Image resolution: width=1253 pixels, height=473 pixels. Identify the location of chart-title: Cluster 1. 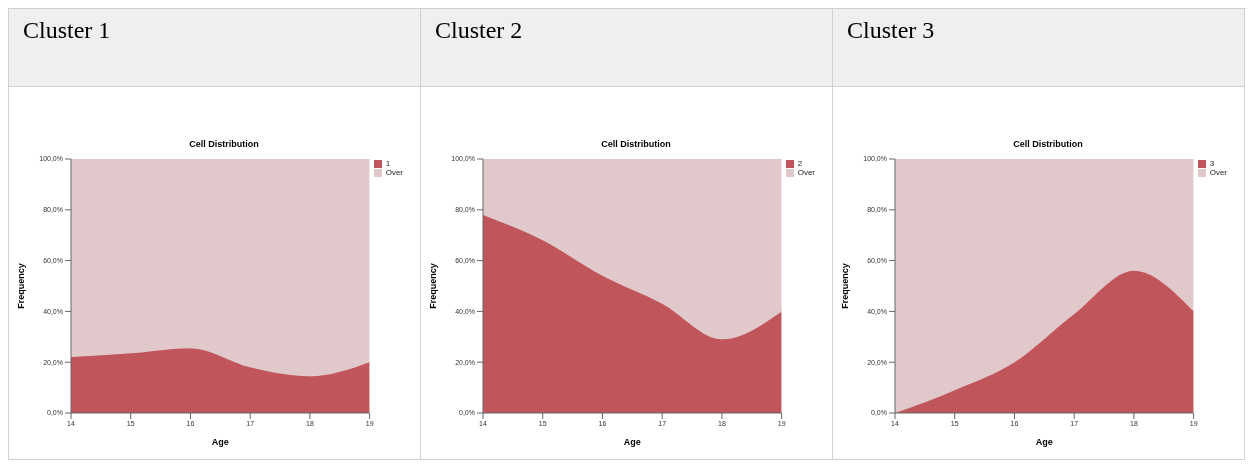
(214, 48).